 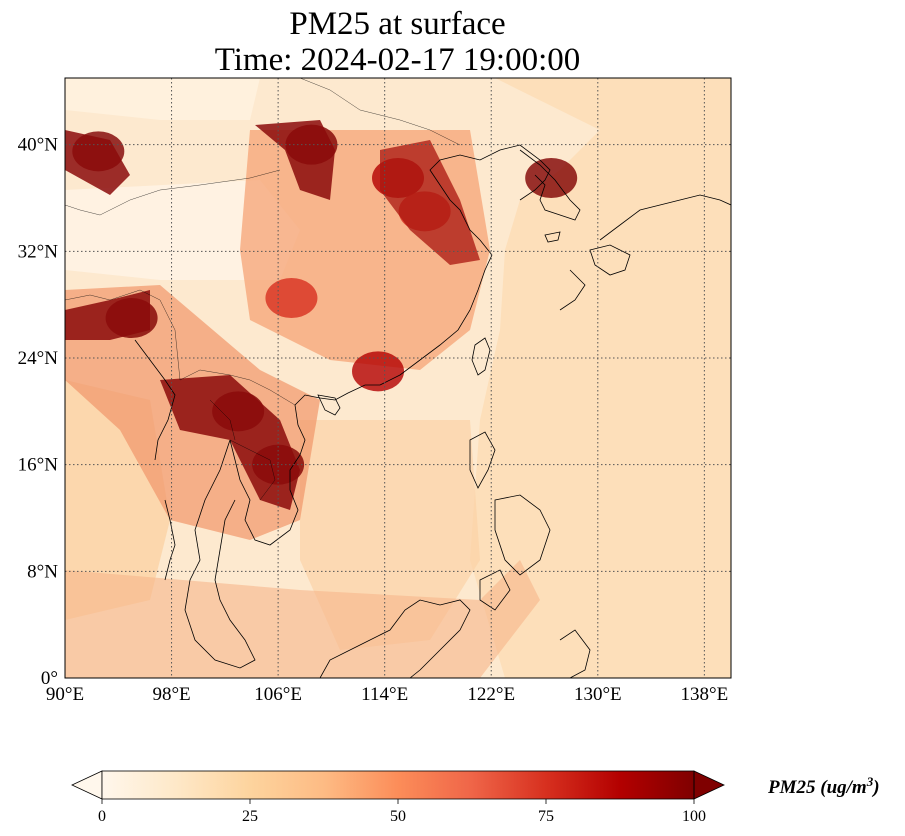 What do you see at coordinates (278, 694) in the screenshot?
I see `lon-tick-label: 106°E` at bounding box center [278, 694].